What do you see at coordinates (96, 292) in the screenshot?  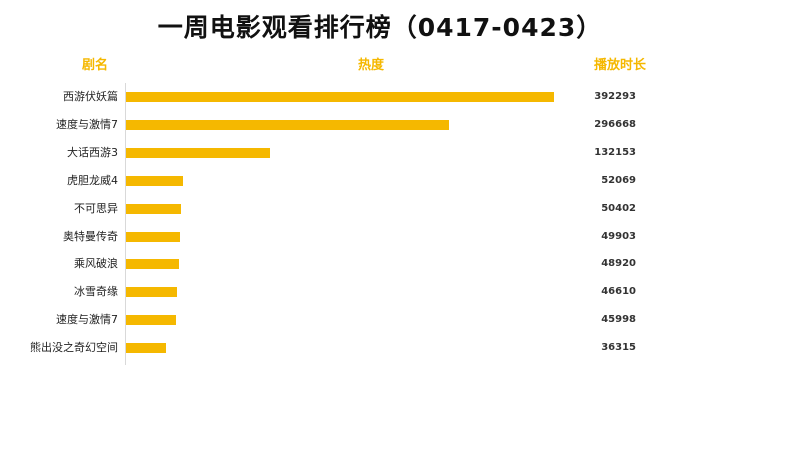 I see `category-label: 冰雪奇缘` at bounding box center [96, 292].